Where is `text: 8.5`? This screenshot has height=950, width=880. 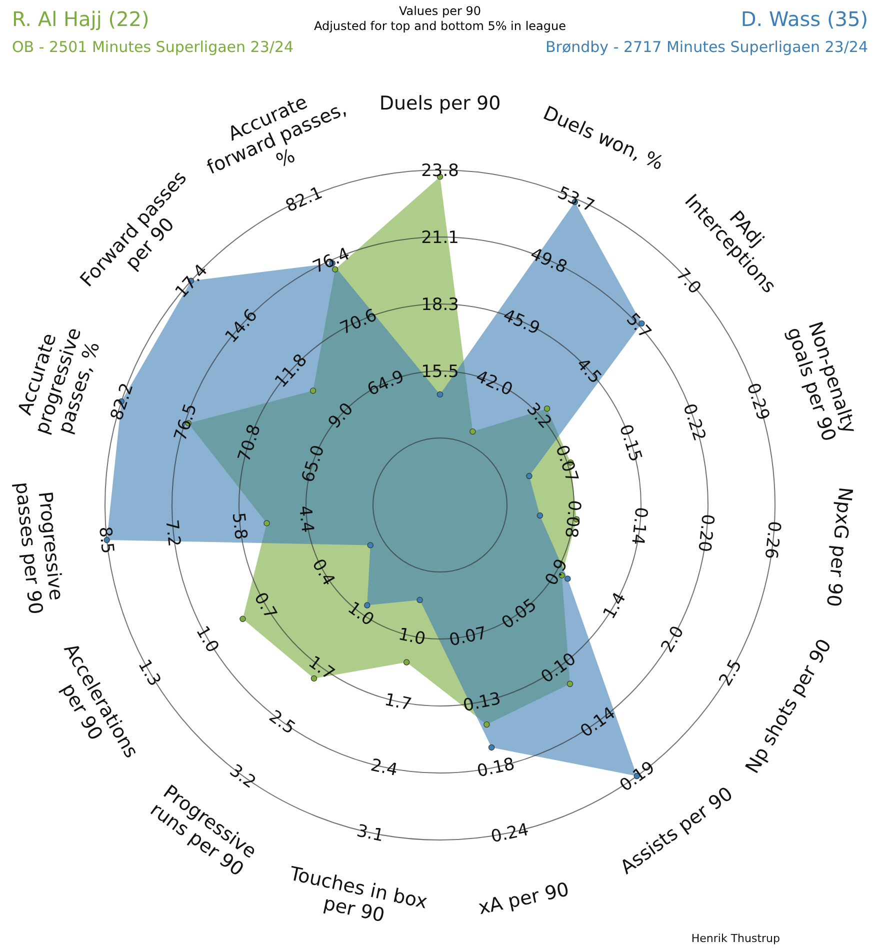
text: 8.5 is located at coordinates (106, 540).